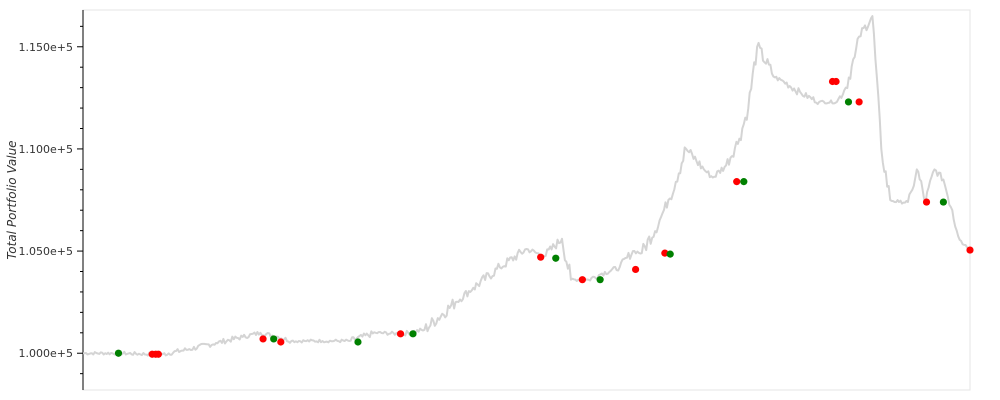  What do you see at coordinates (46, 149) in the screenshot?
I see `y-tick-label: 1.100e+5` at bounding box center [46, 149].